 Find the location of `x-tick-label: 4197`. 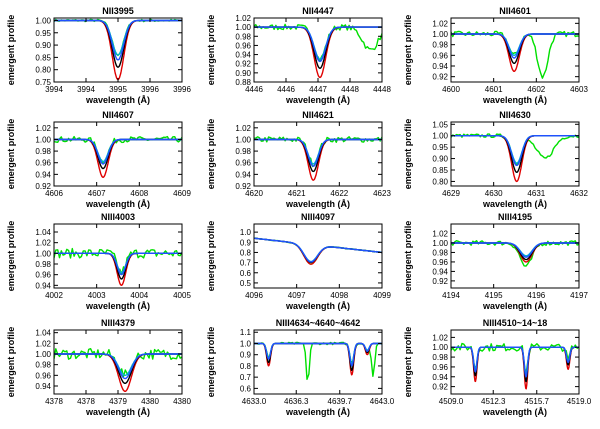

x-tick-label: 4197 is located at coordinates (579, 295).